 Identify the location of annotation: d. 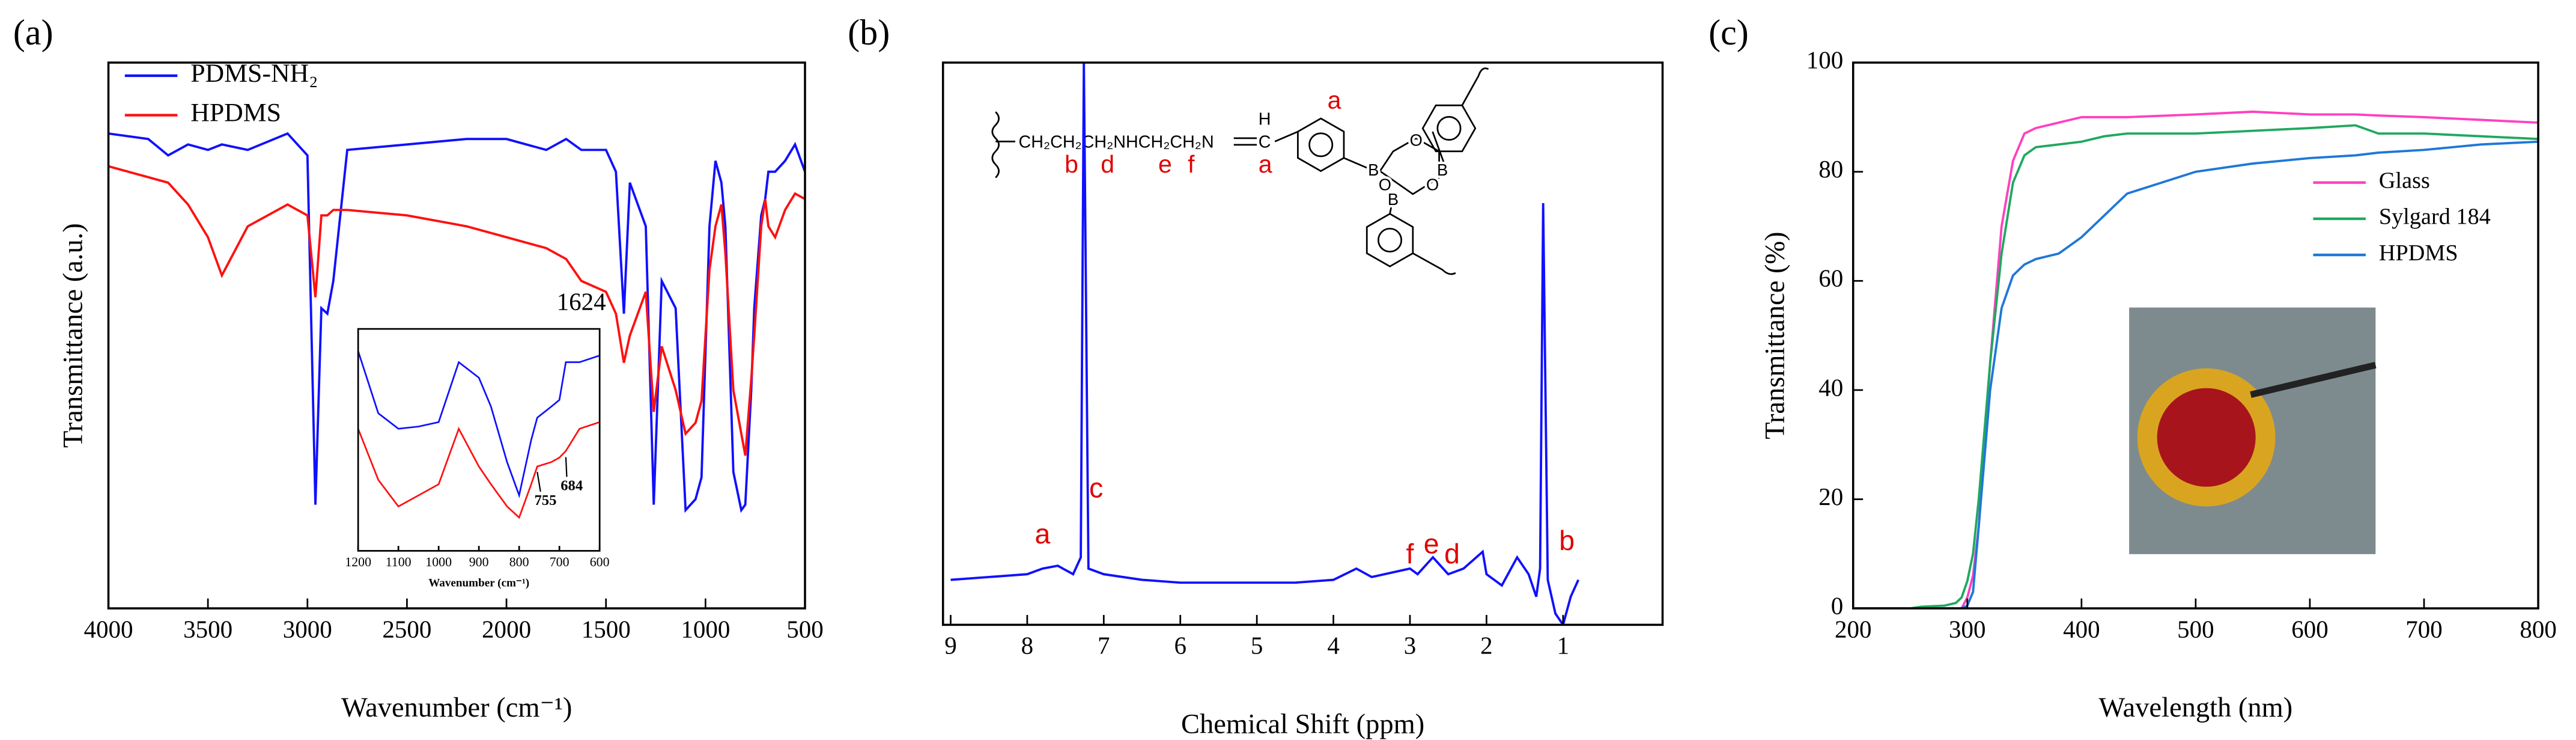
(1452, 554).